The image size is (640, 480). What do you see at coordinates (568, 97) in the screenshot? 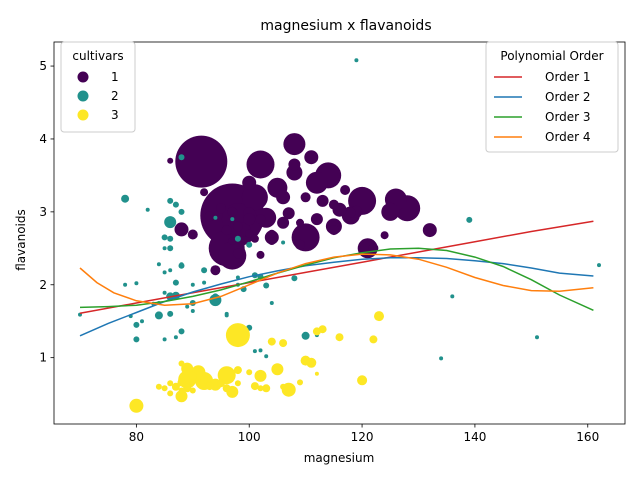
I see `legend-label-order-2: Order 2` at bounding box center [568, 97].